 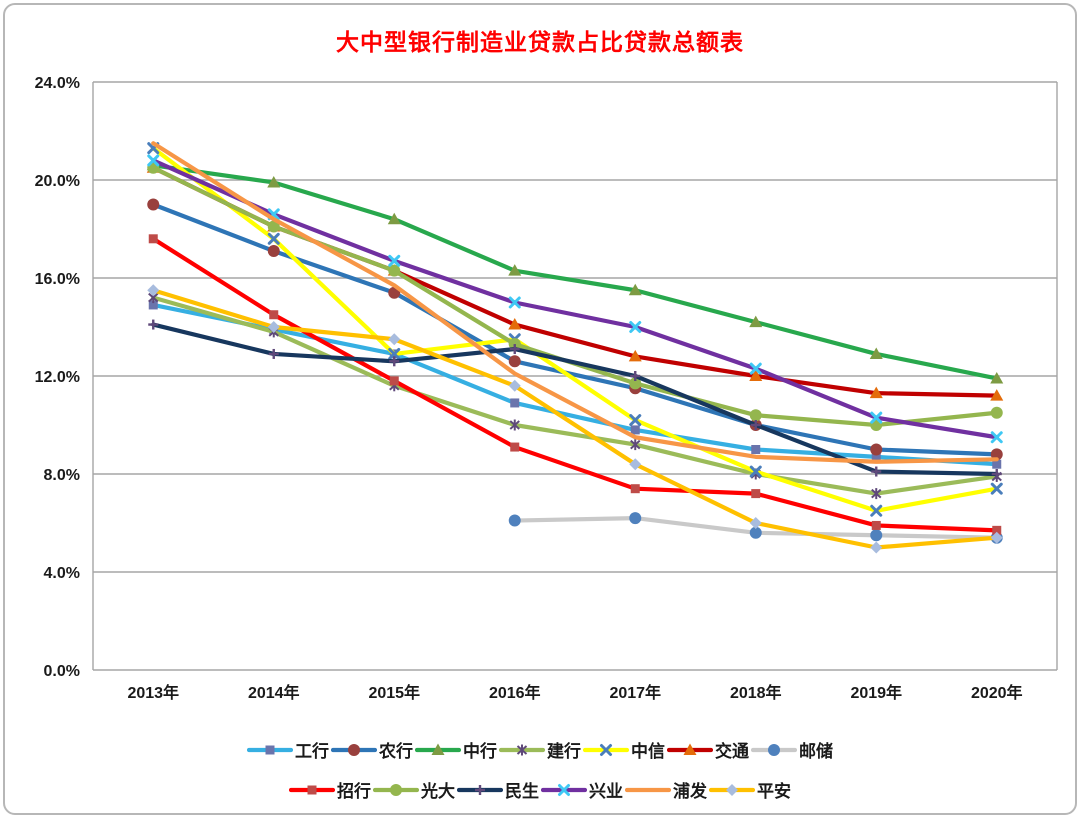 I want to click on y-axis-tick-label: 24.0%, so click(x=57, y=83).